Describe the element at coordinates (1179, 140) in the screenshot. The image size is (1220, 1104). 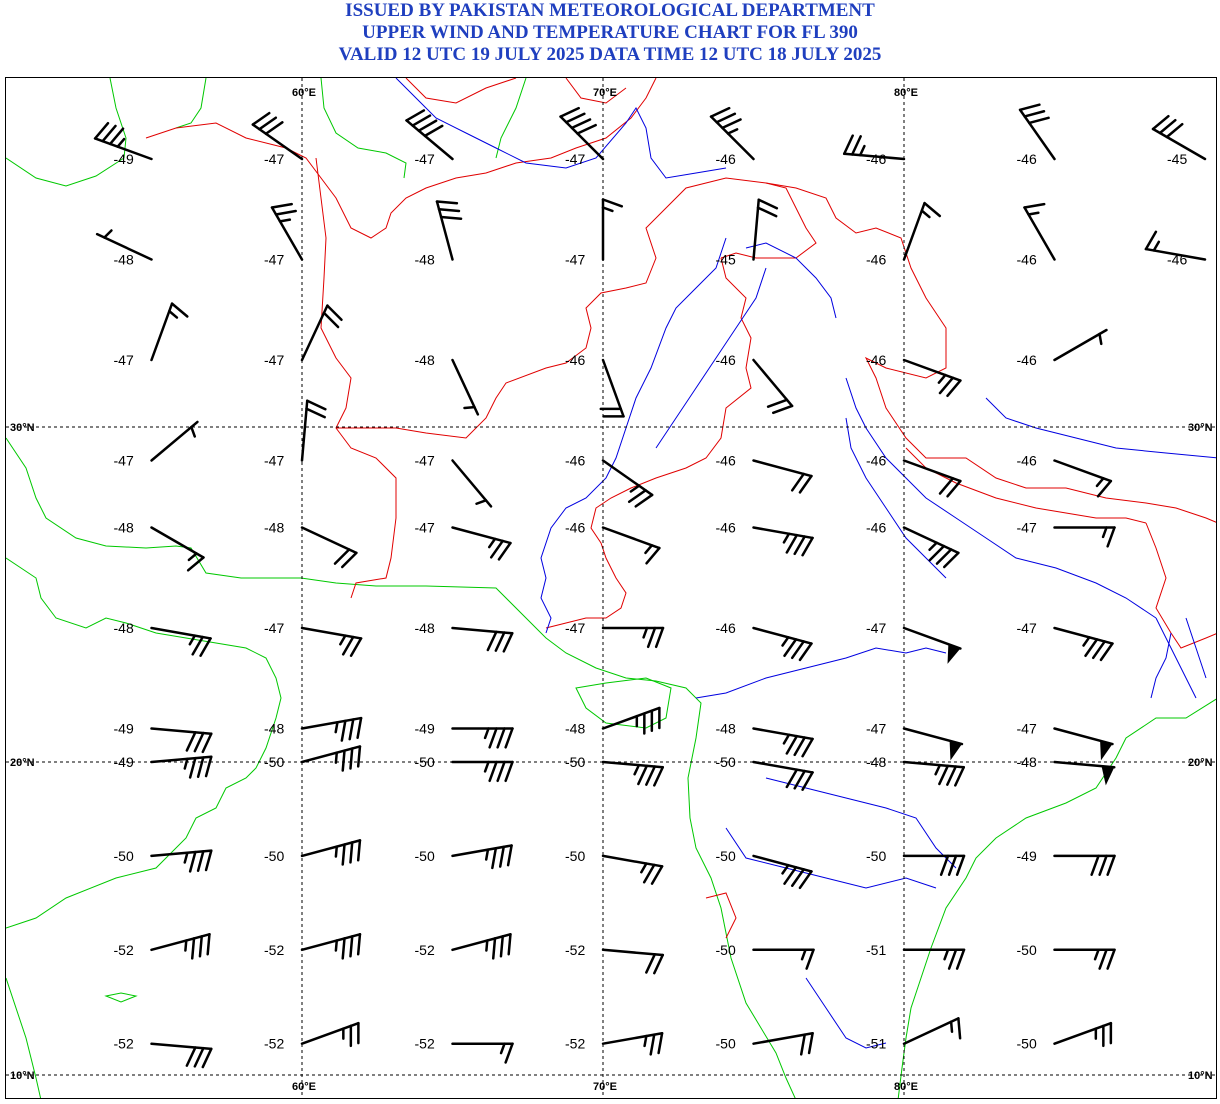
I see `wind-station: -45` at that location.